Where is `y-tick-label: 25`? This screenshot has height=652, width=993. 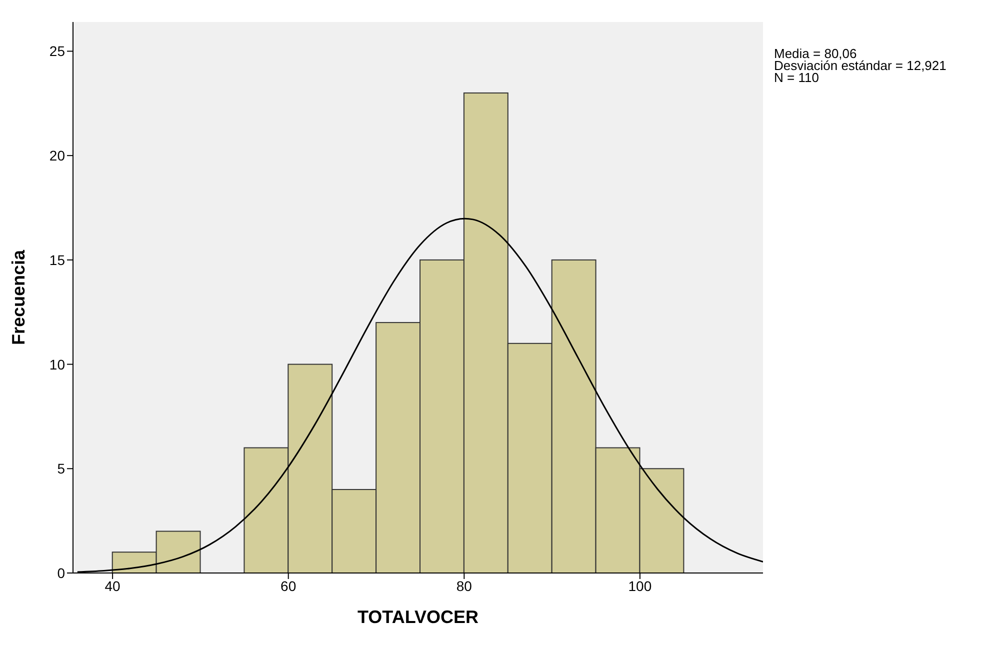
y-tick-label: 25 is located at coordinates (57, 51).